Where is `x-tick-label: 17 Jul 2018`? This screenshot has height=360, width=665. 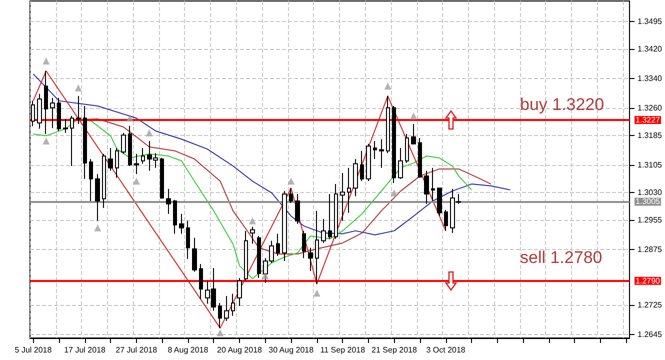
x-tick-label: 17 Jul 2018 is located at coordinates (85, 350).